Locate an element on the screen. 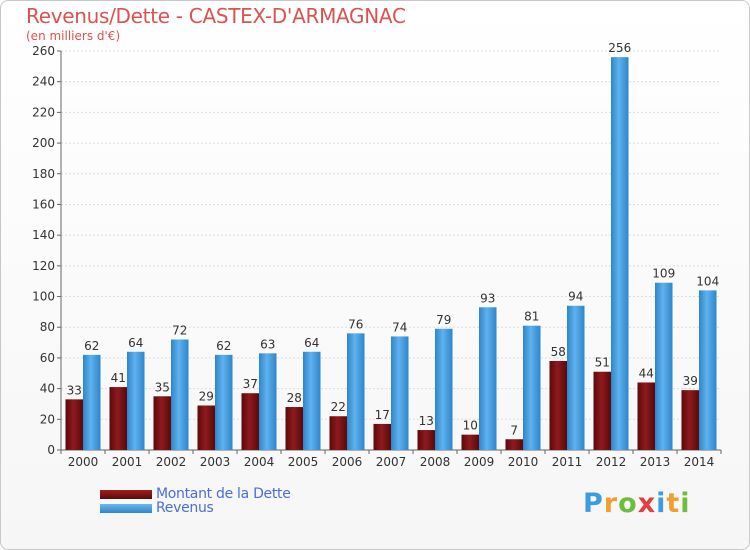  data-label-revenue: 74 is located at coordinates (399, 327).